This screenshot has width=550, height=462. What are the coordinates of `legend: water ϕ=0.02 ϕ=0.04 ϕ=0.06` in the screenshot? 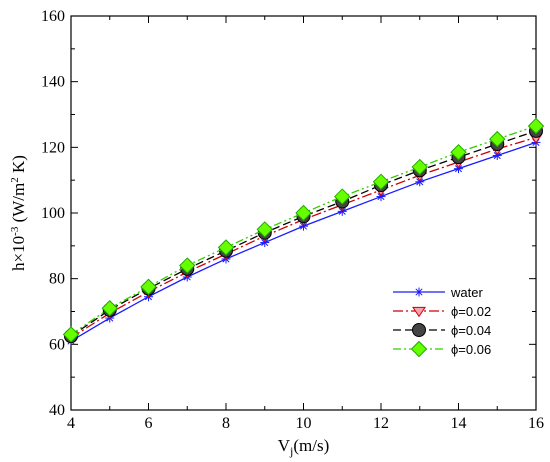 It's located at (442, 321).